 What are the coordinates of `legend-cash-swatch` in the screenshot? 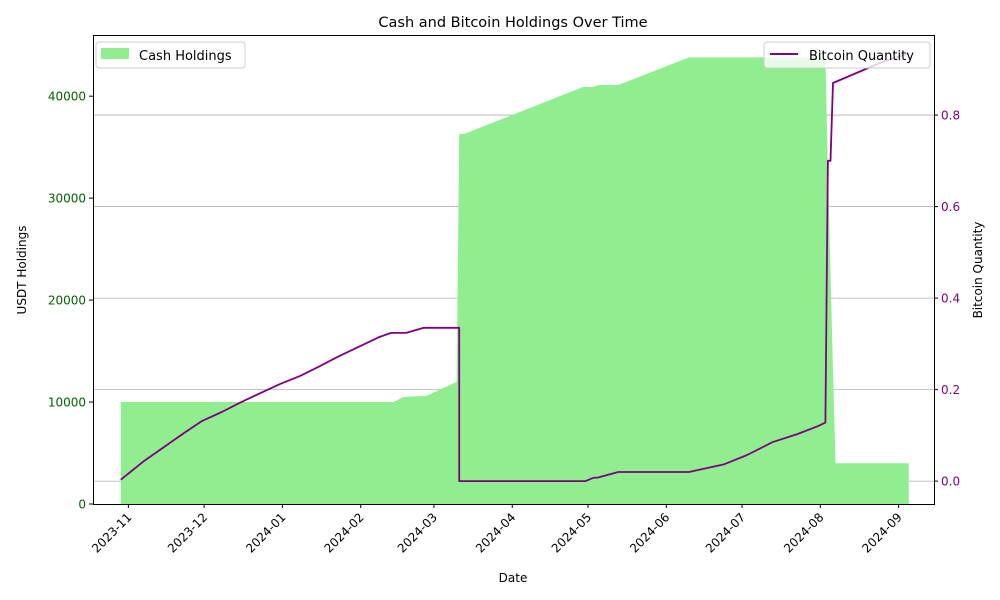 It's located at (115, 53).